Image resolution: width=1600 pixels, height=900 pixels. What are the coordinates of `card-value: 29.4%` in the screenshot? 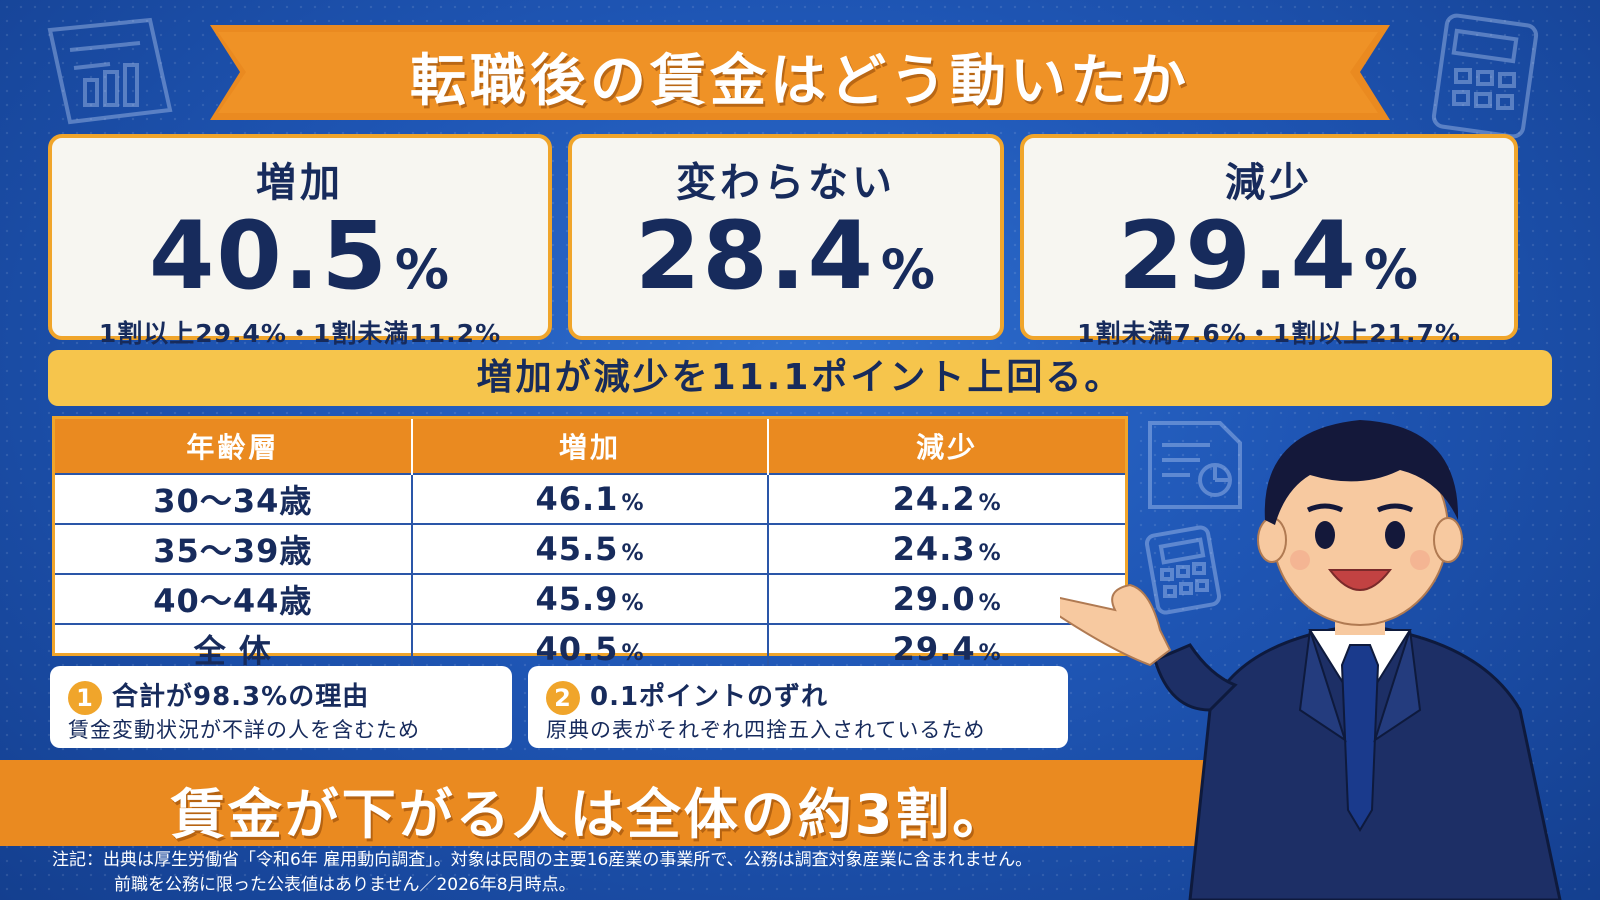 It's located at (1269, 256).